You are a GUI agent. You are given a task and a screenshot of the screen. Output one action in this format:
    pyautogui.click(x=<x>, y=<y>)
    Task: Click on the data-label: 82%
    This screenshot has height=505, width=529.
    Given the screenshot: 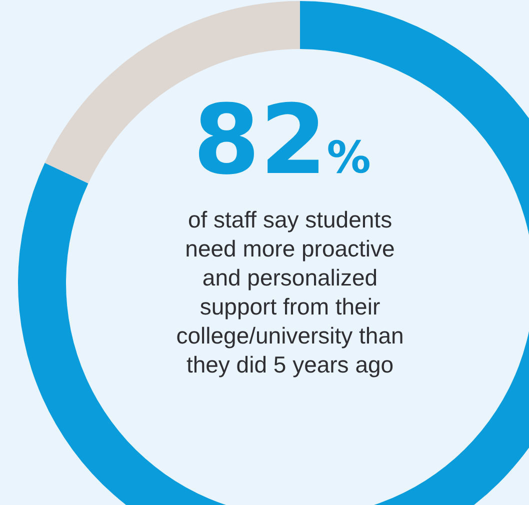 What is the action you would take?
    pyautogui.click(x=282, y=140)
    